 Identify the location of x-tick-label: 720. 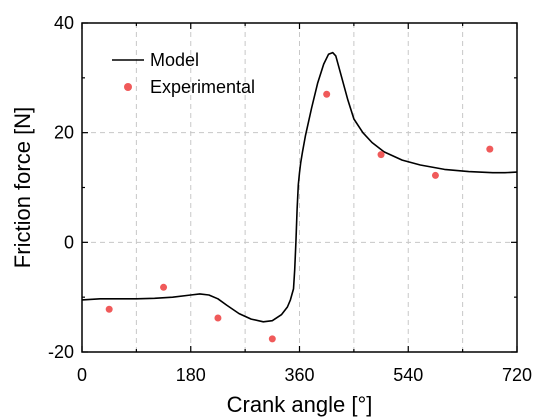
(517, 375).